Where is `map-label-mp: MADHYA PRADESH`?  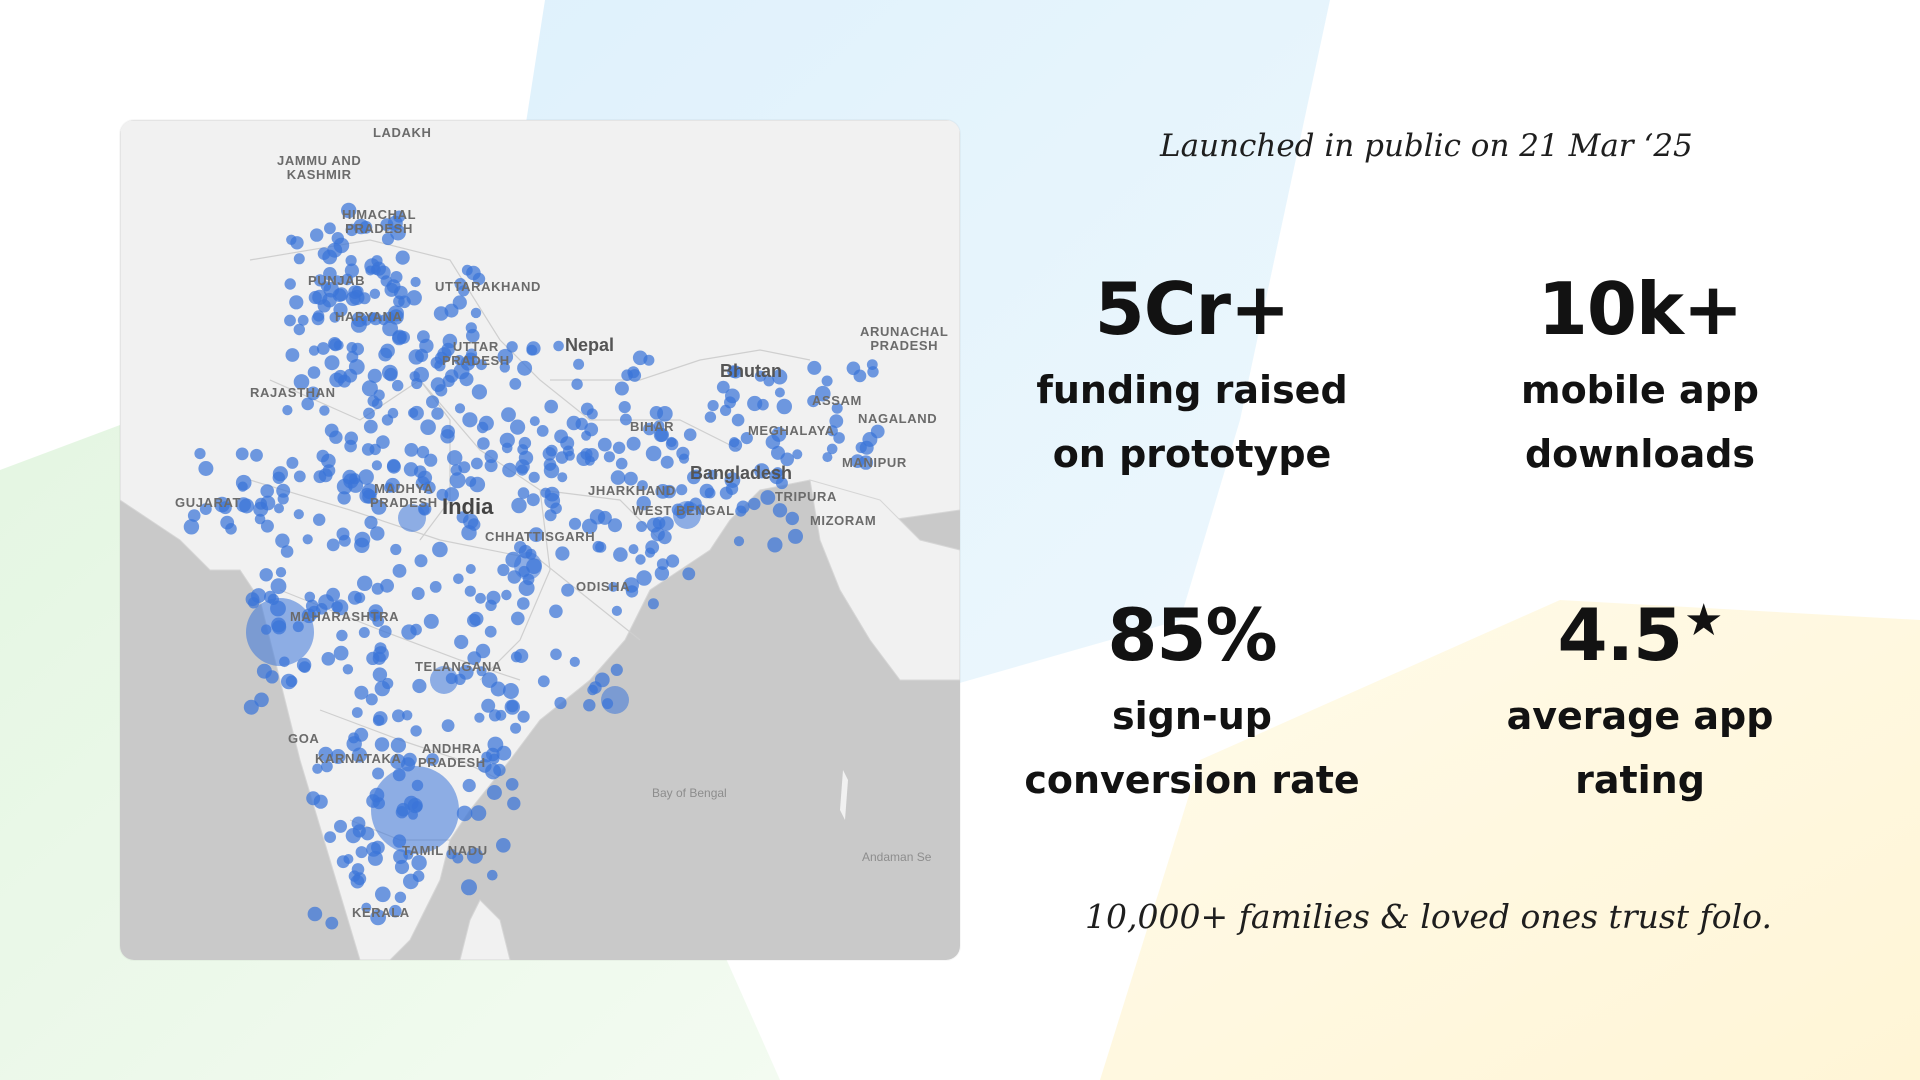 map-label-mp: MADHYA PRADESH is located at coordinates (404, 495).